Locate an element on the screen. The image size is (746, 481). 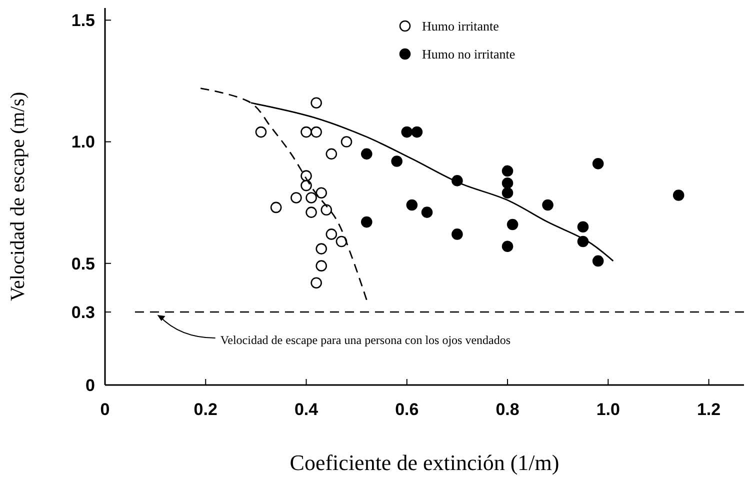
legend-label: Humo no irritante is located at coordinates (469, 54).